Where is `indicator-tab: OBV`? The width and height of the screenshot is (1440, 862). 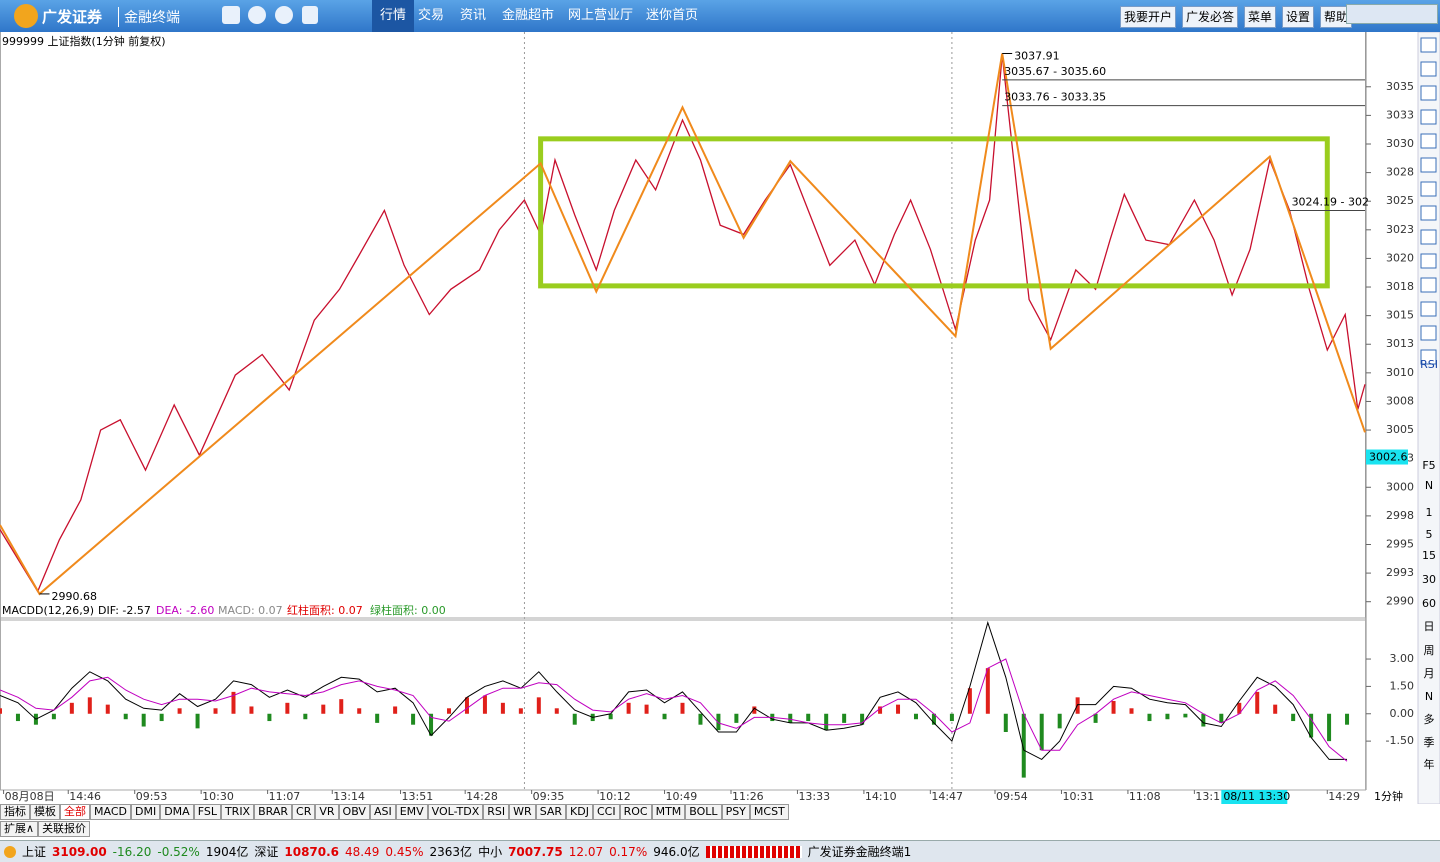 indicator-tab: OBV is located at coordinates (354, 812).